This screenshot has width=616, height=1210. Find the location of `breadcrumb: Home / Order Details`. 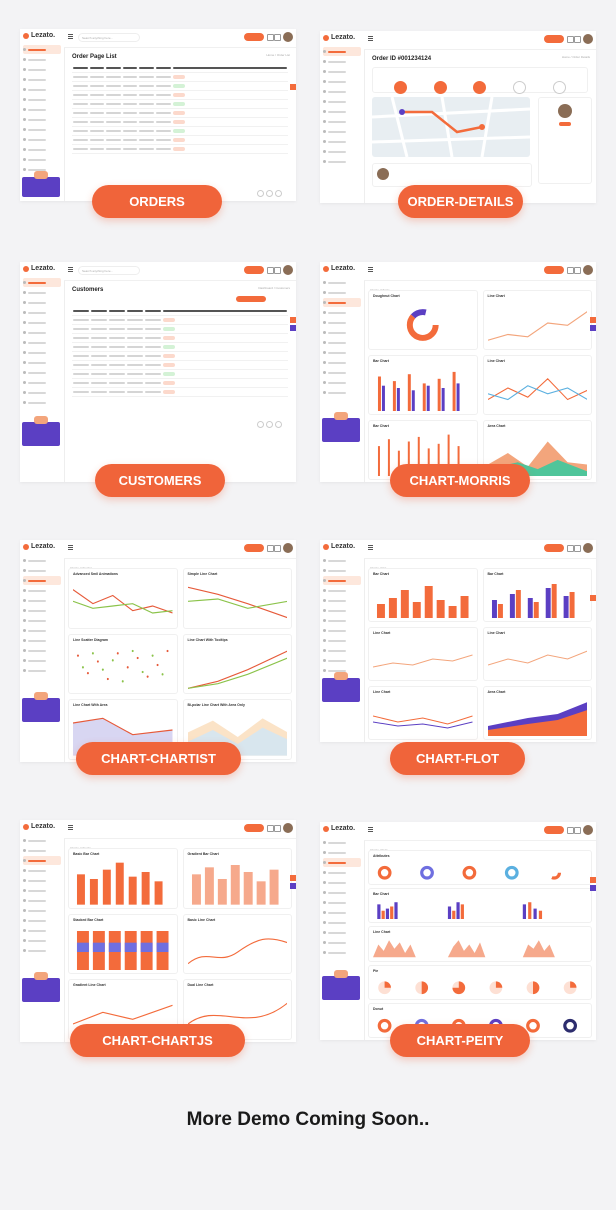

breadcrumb: Home / Order Details is located at coordinates (575, 57).